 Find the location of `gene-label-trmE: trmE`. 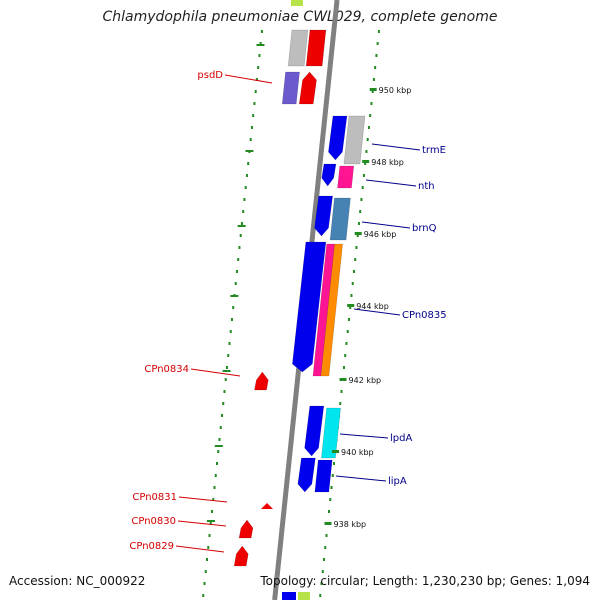

gene-label-trmE: trmE is located at coordinates (434, 150).